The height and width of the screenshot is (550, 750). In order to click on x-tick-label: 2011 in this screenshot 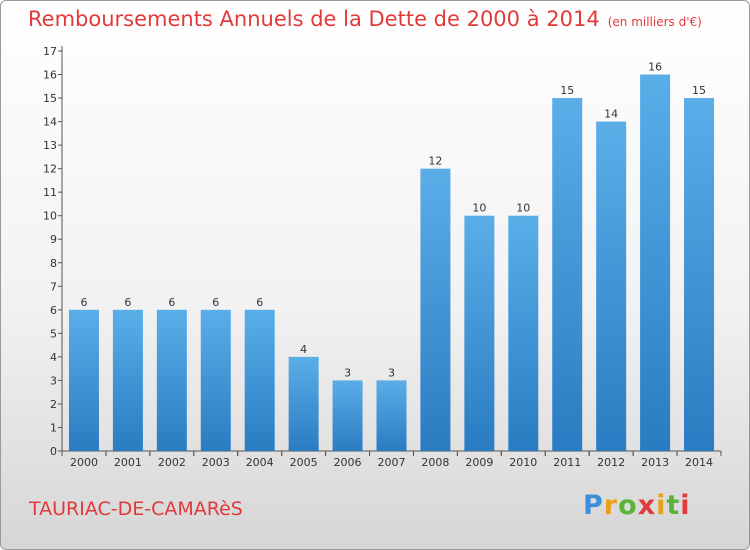, I will do `click(567, 462)`.